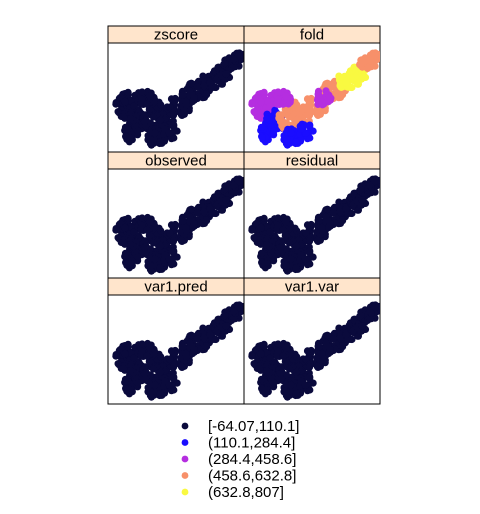 Image resolution: width=480 pixels, height=514 pixels. Describe the element at coordinates (312, 349) in the screenshot. I see `panel-frame` at that location.